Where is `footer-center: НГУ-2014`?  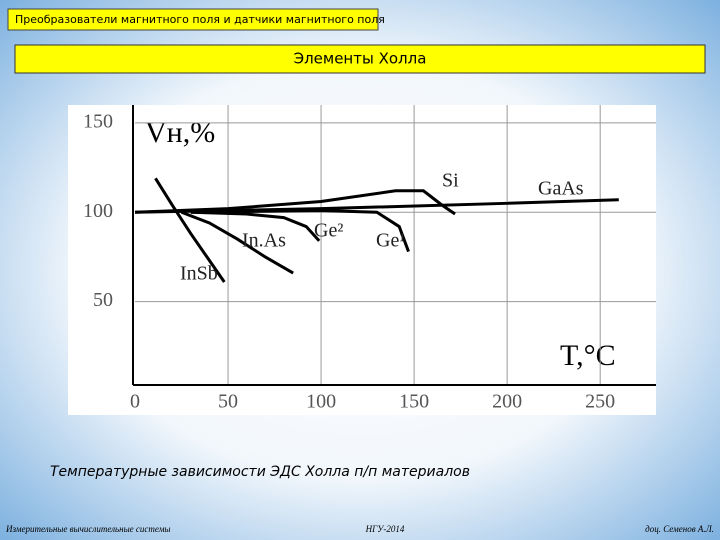
footer-center: НГУ-2014 is located at coordinates (385, 529).